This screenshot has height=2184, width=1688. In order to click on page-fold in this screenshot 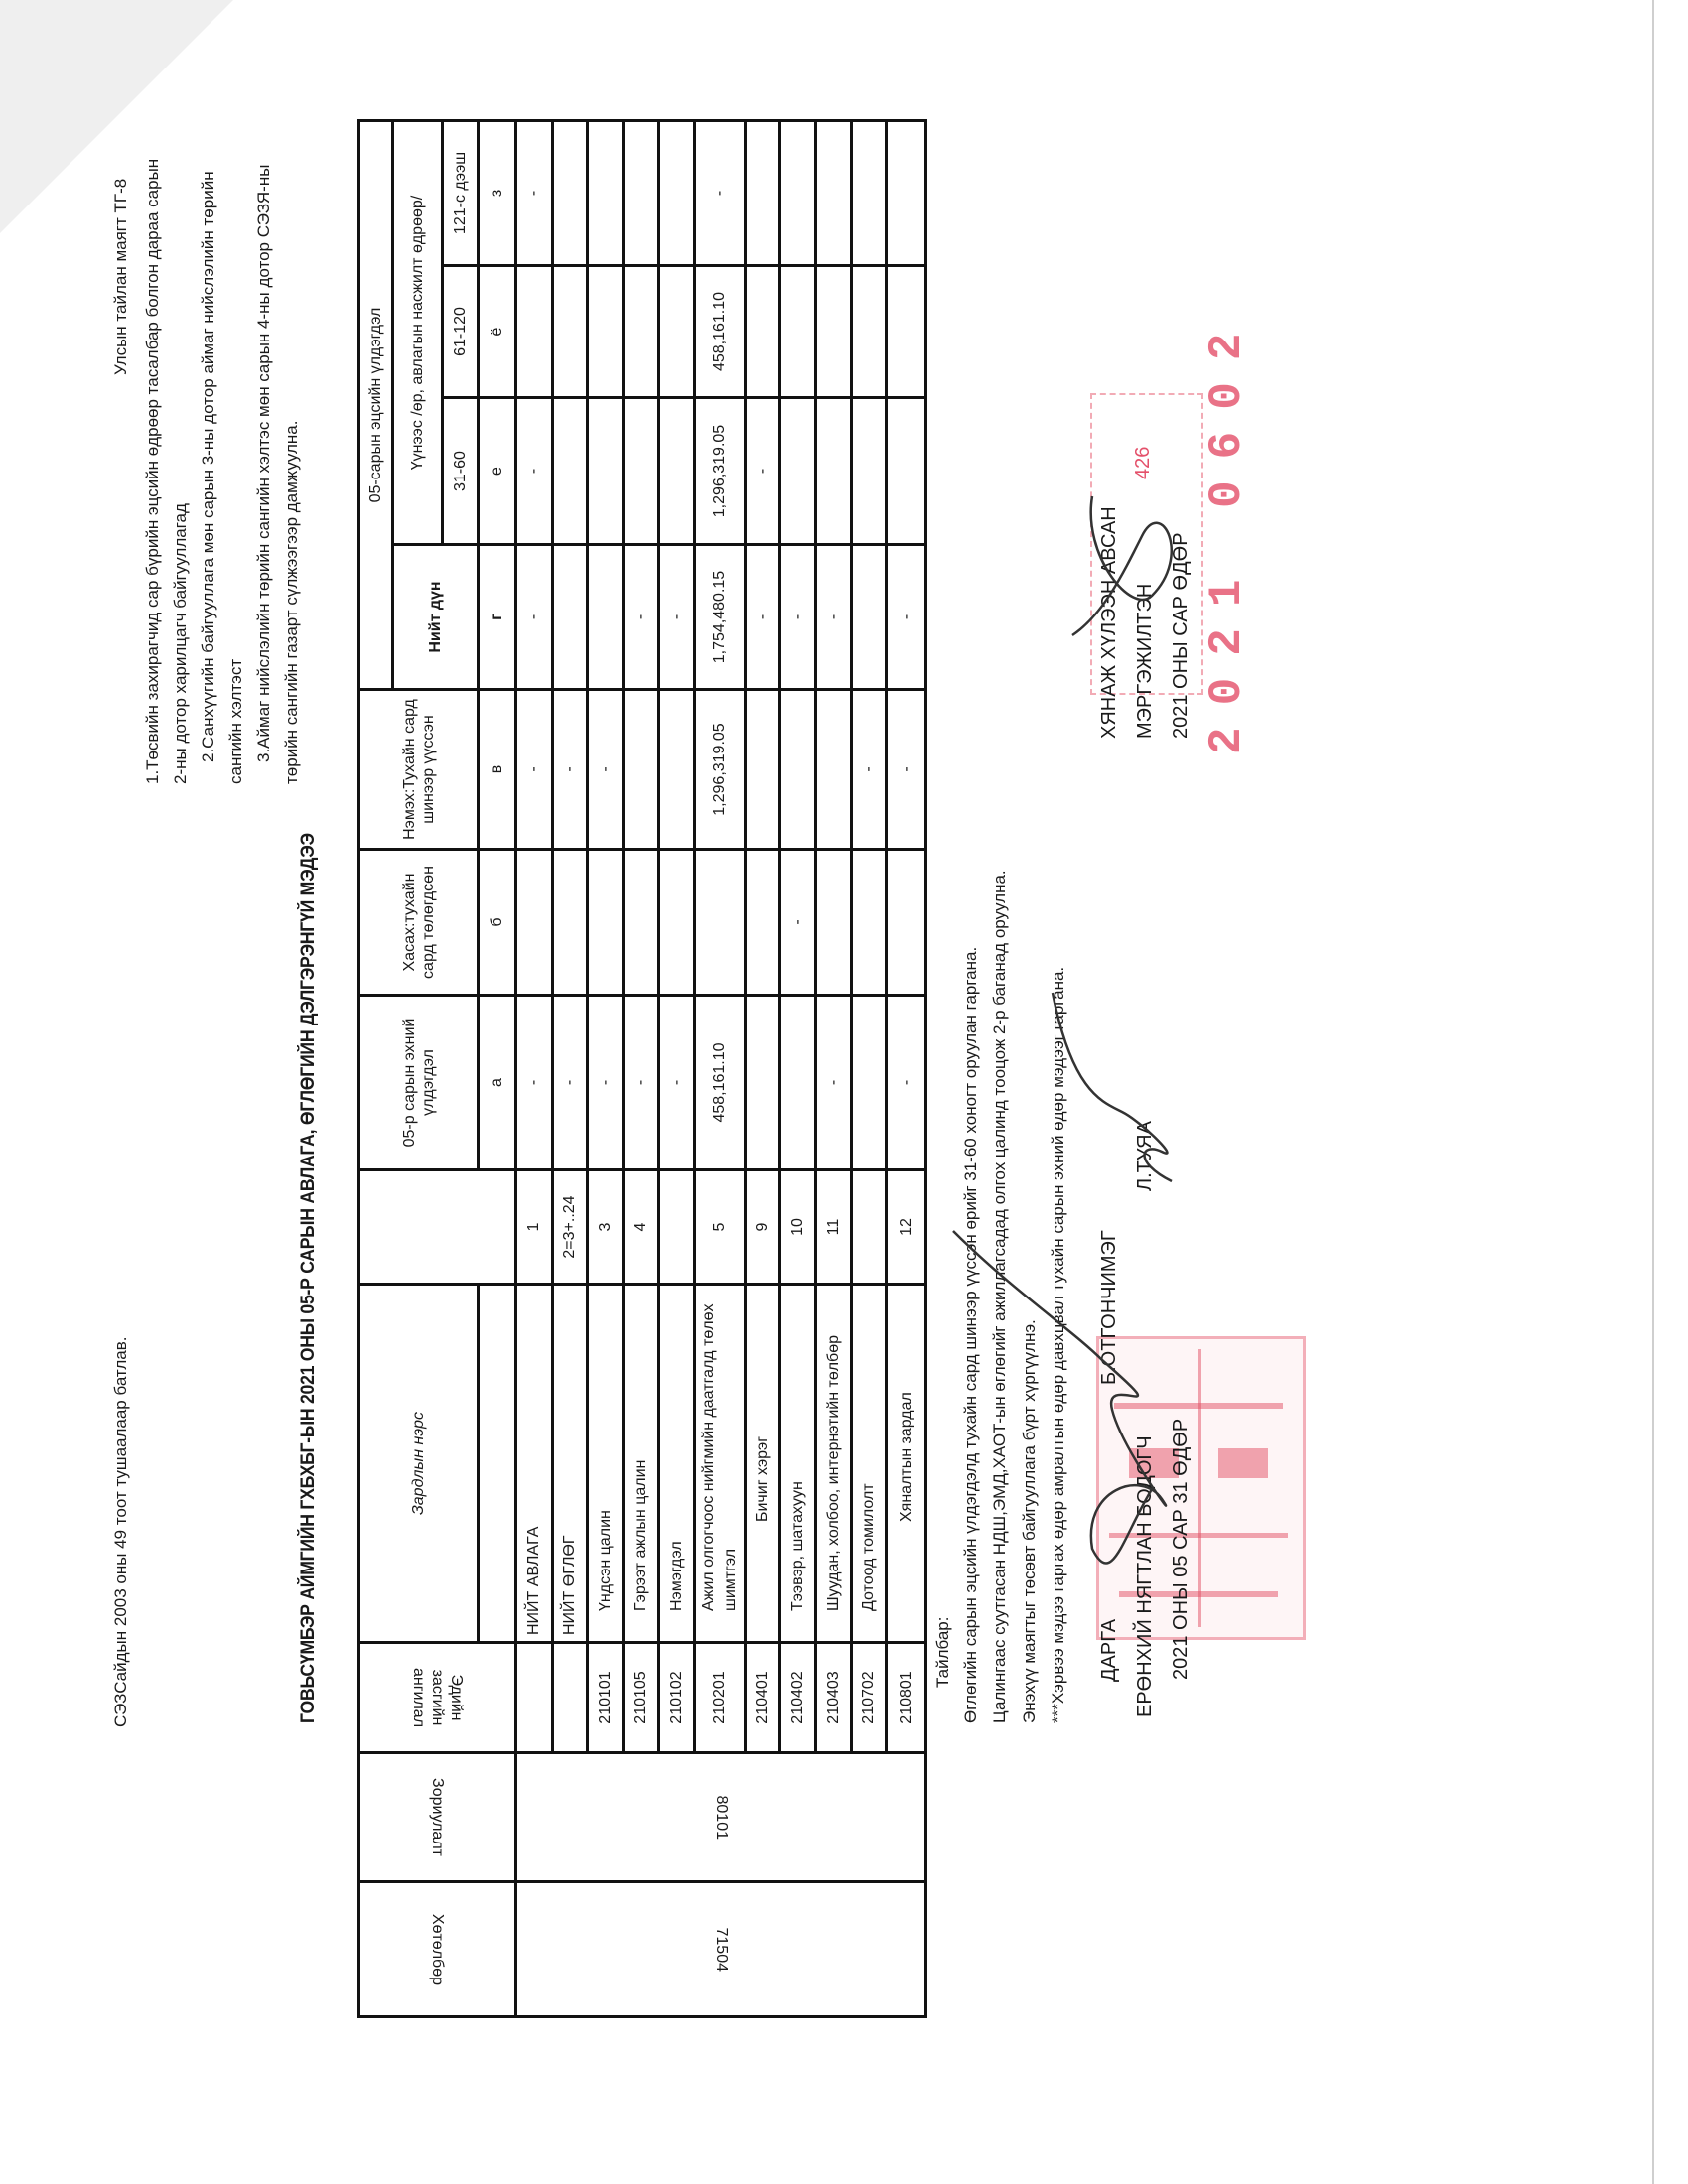, I will do `click(116, 116)`.